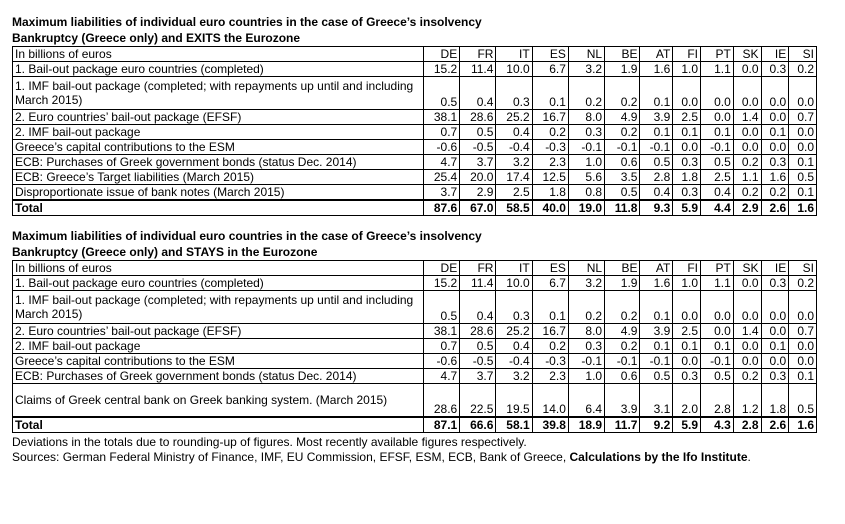 This screenshot has width=845, height=524. Describe the element at coordinates (717, 424) in the screenshot. I see `total-pt: 4.3` at that location.